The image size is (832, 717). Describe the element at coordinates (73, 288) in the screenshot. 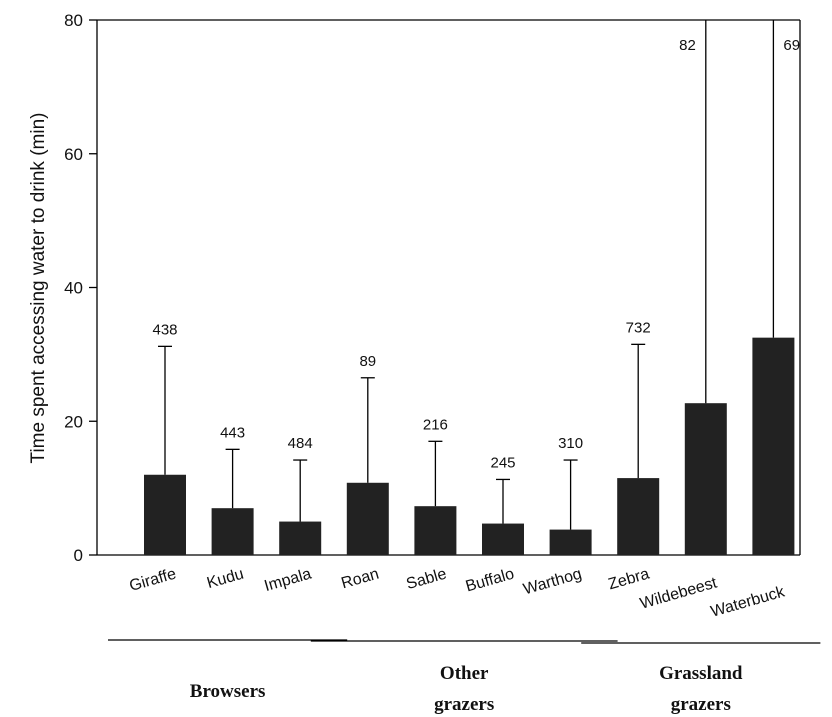

I see `y-tick-label: 40` at that location.